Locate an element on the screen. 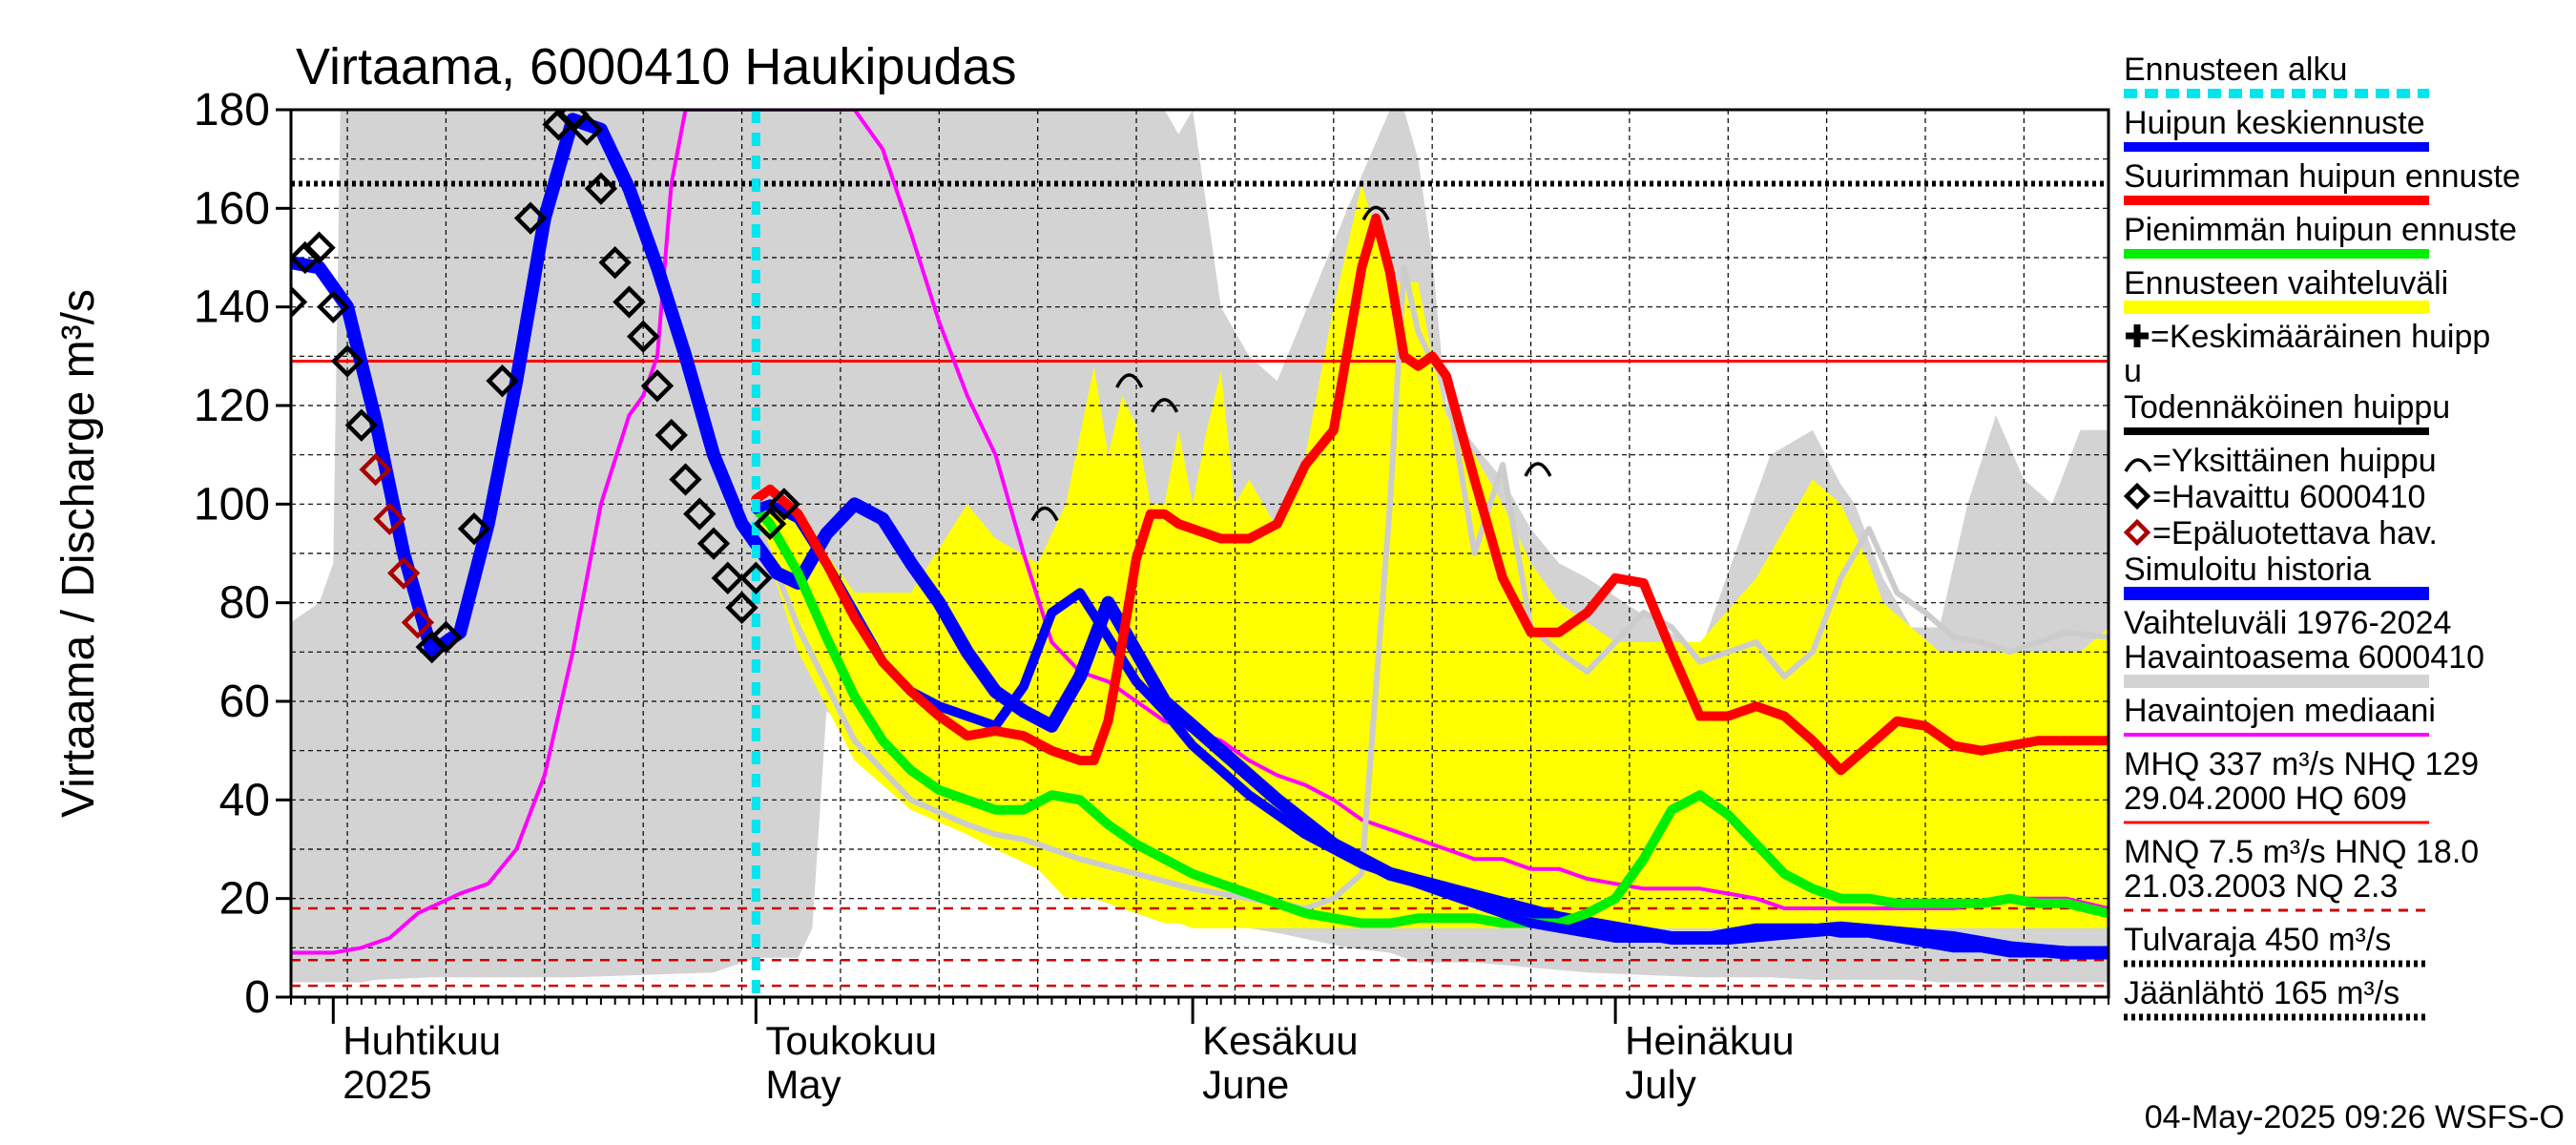  legend-label: Tulvaraja 450 m³/s is located at coordinates (2257, 940).